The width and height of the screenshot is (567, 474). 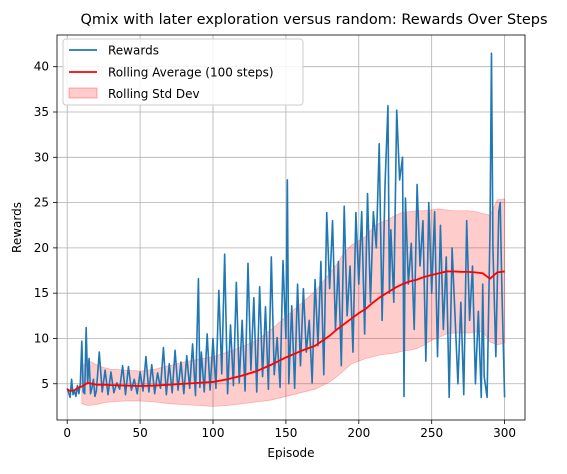 I want to click on y-tick-label: 35, so click(x=41, y=112).